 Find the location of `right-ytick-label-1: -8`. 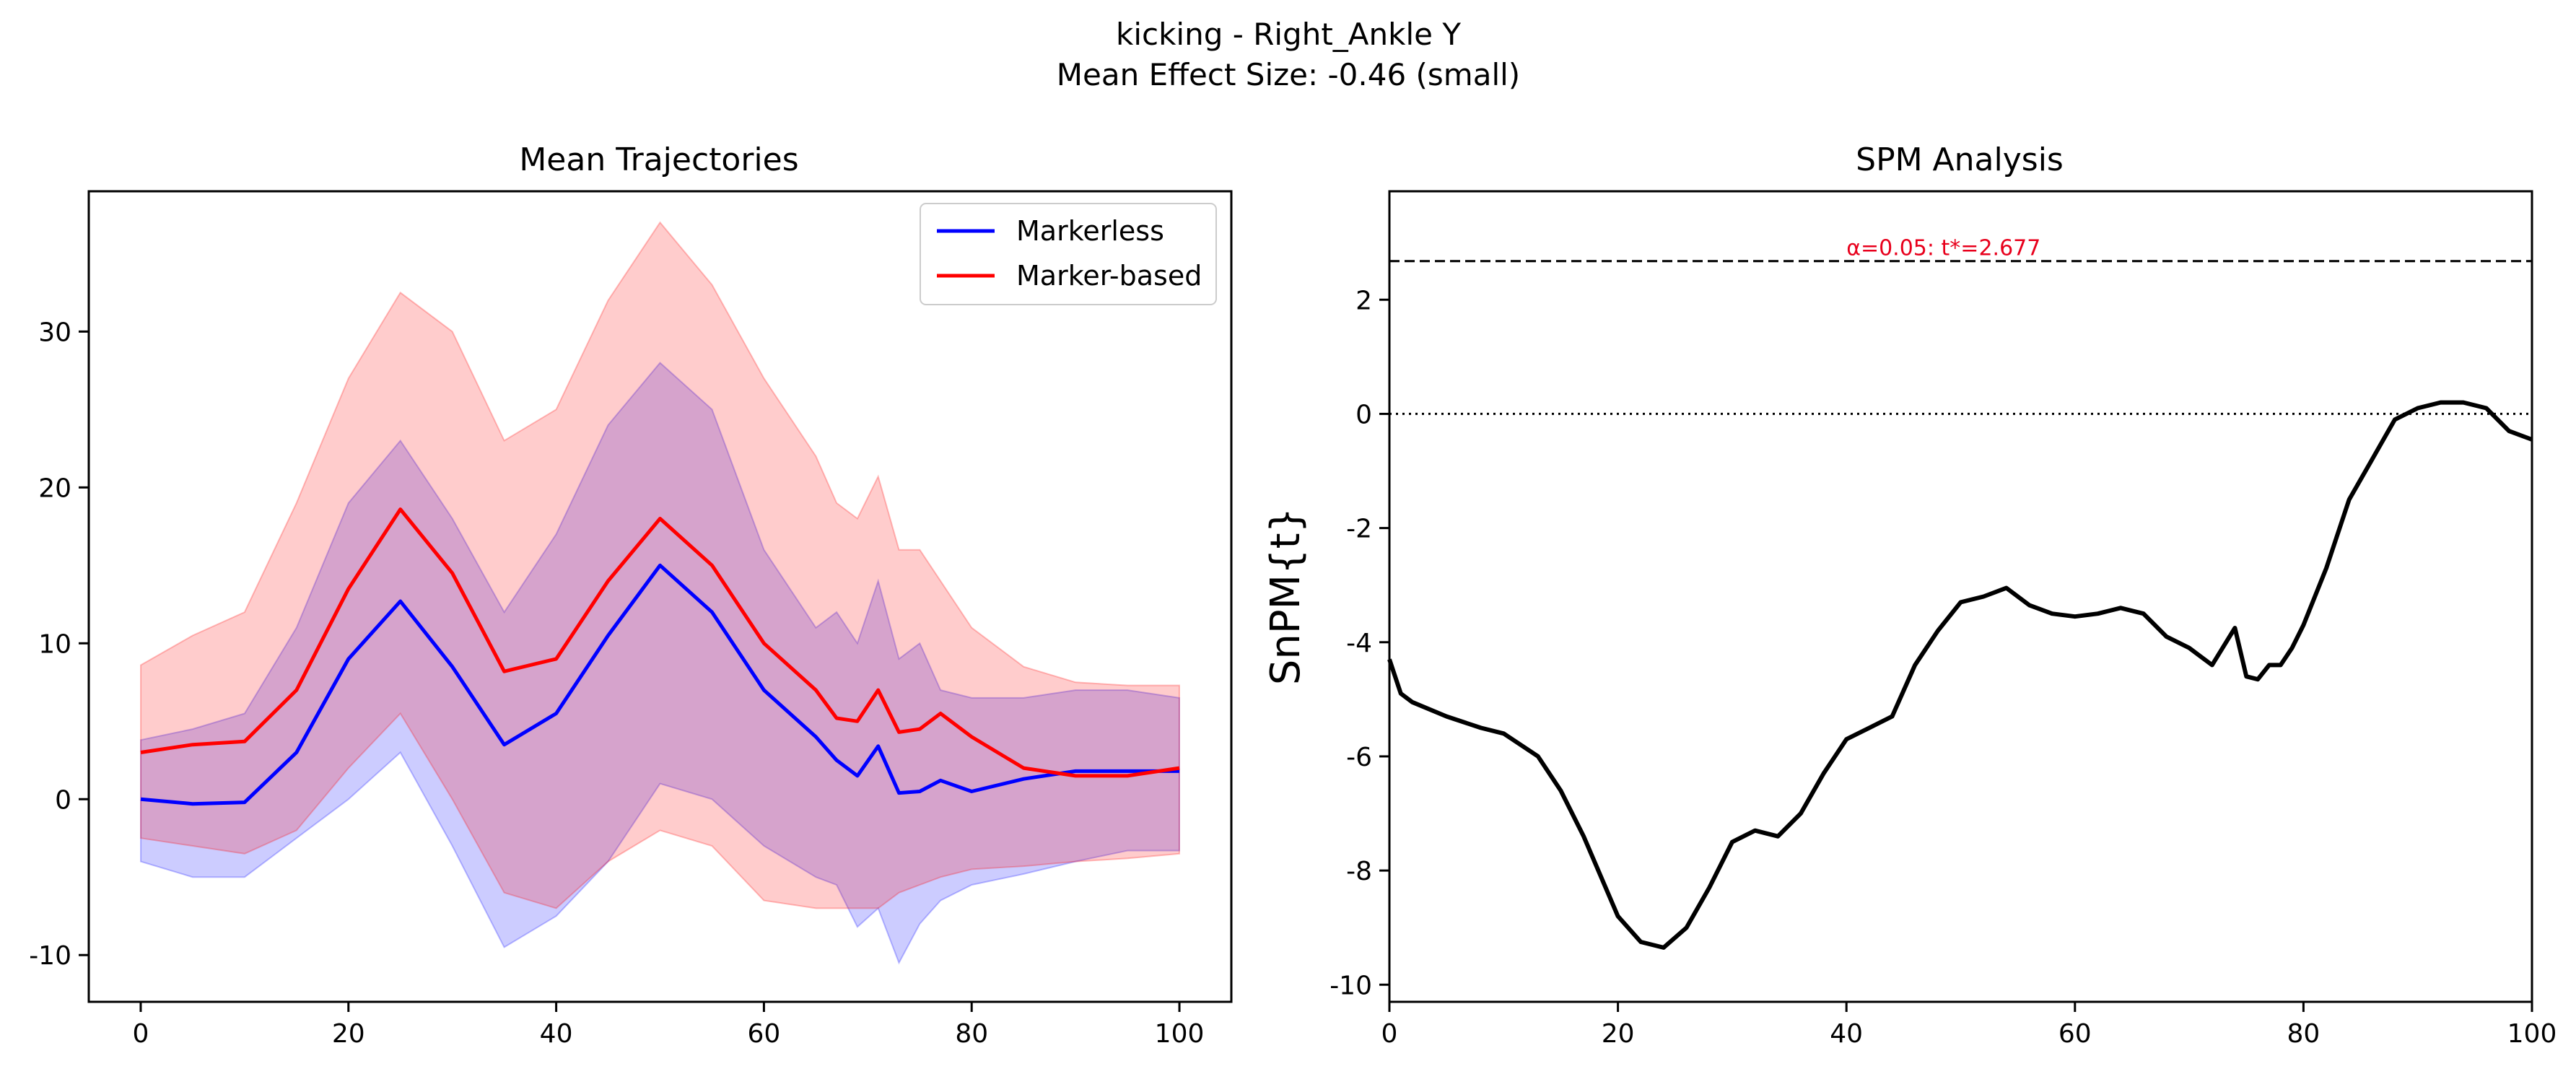

right-ytick-label-1: -8 is located at coordinates (1359, 872).